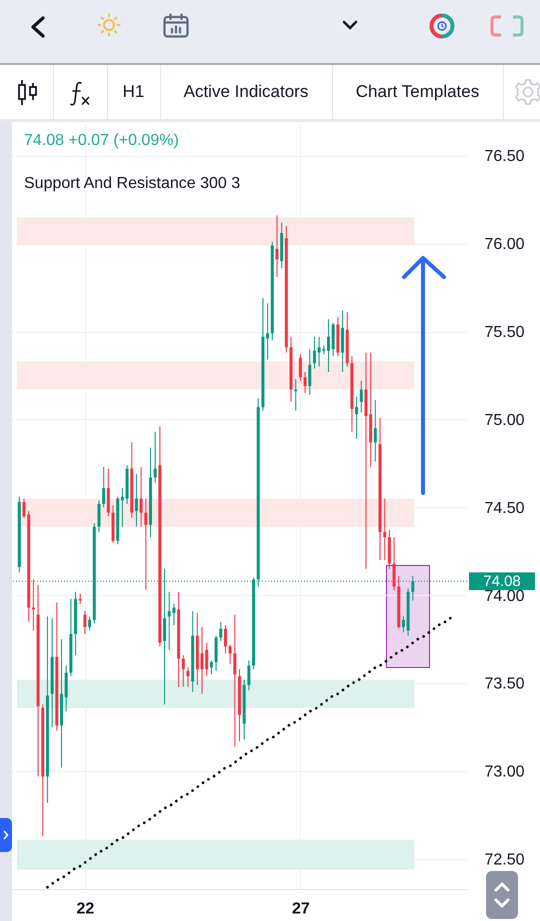 This screenshot has height=921, width=540. I want to click on text: Chart Templates, so click(417, 92).